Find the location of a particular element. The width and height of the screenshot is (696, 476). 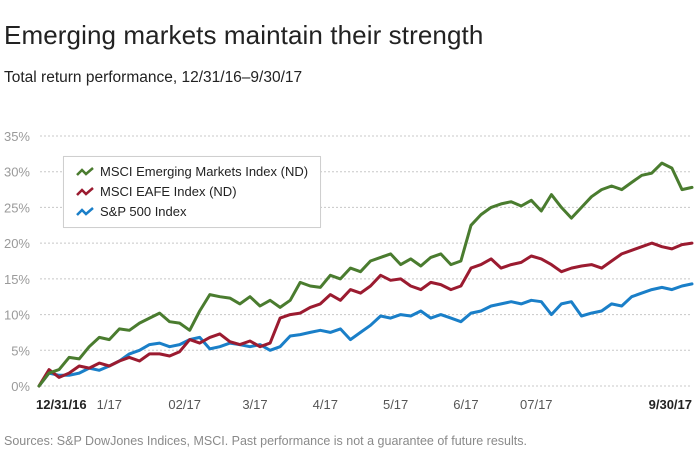

y-tick-label: 5% is located at coordinates (20, 350).